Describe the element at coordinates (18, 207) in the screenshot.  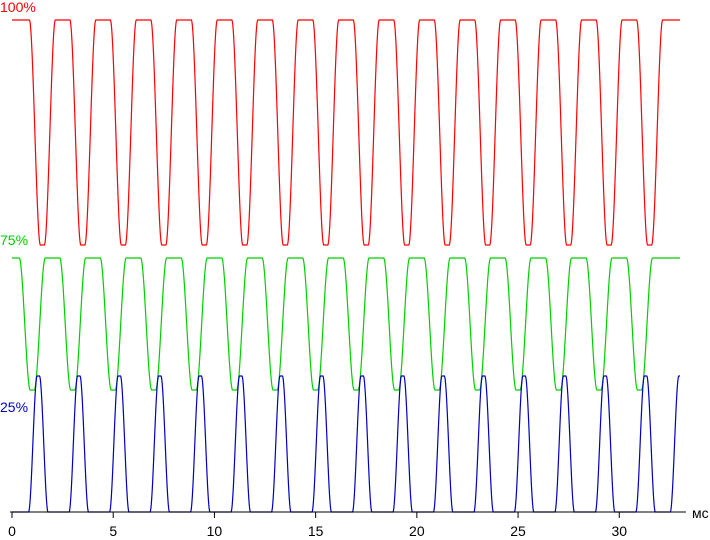
I see `series-labels: 100% 75% 25%` at that location.